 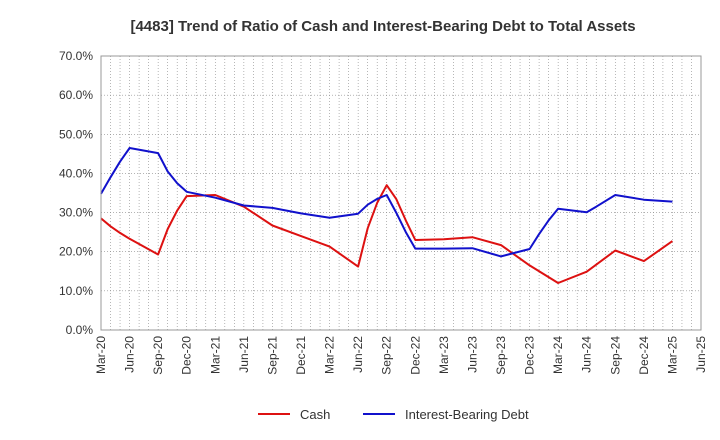 I want to click on x-tick-label: Mar-22, so click(x=330, y=355).